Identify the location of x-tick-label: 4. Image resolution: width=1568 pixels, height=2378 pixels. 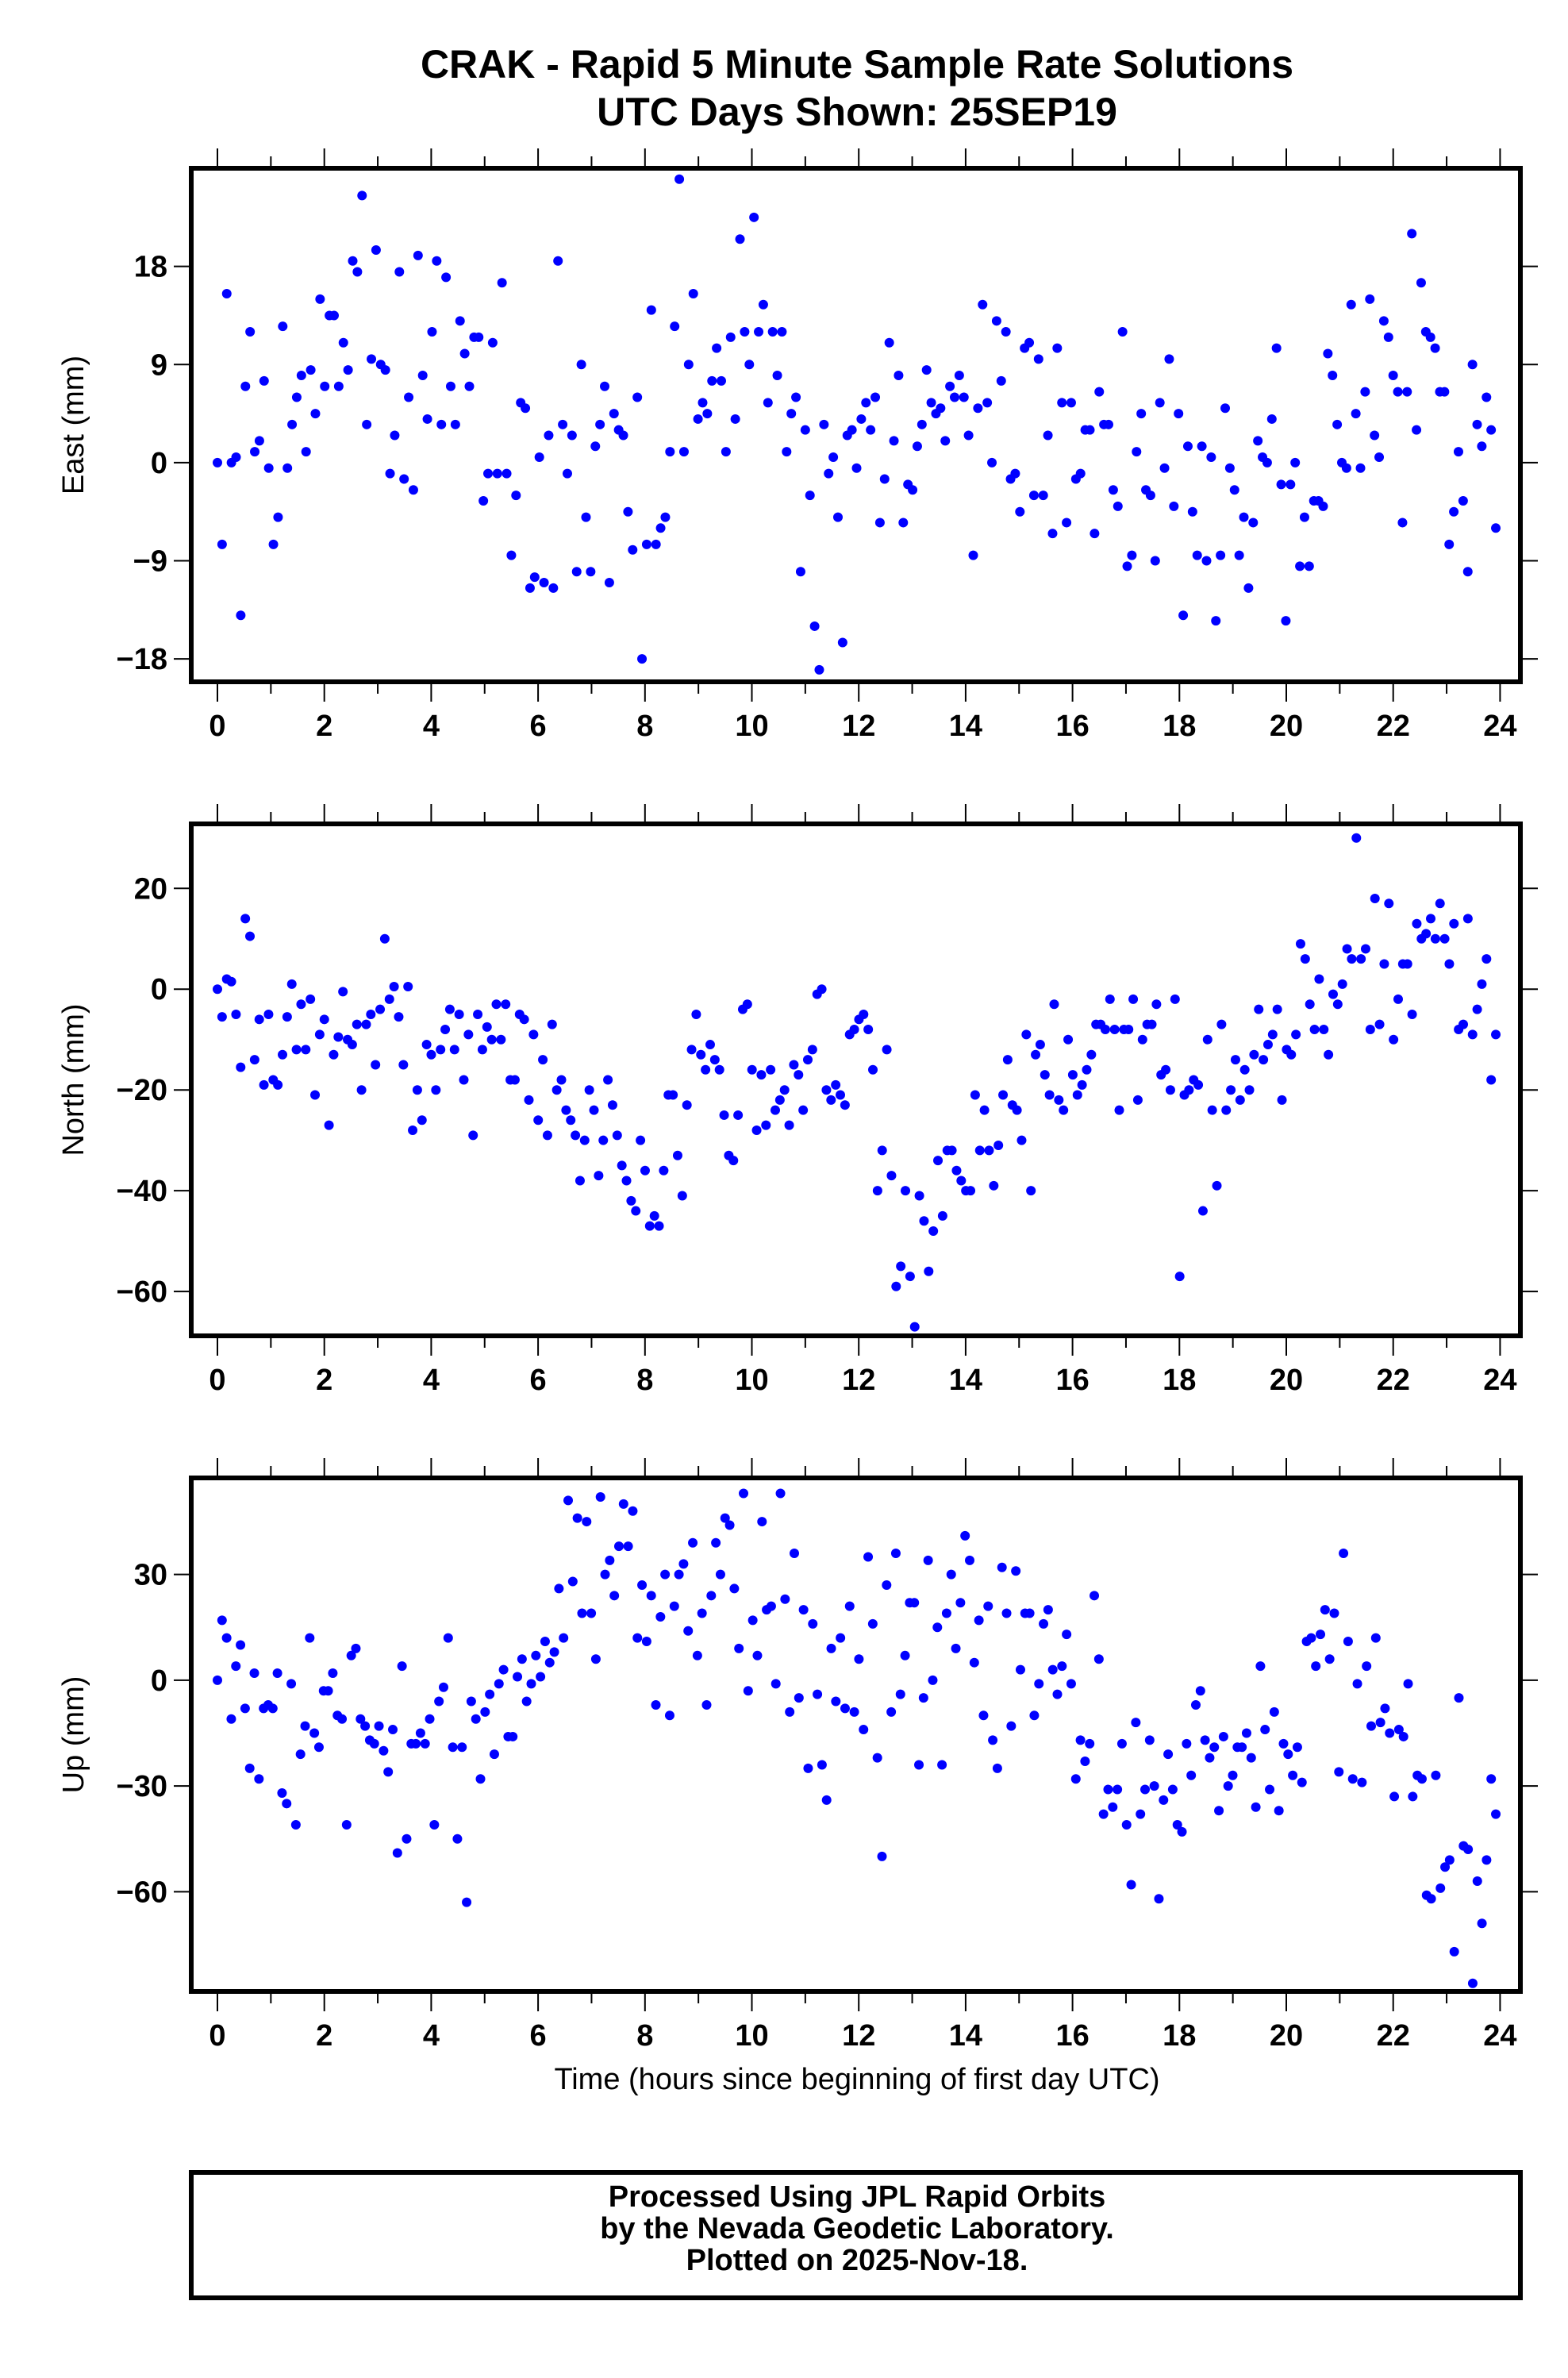
(431, 726).